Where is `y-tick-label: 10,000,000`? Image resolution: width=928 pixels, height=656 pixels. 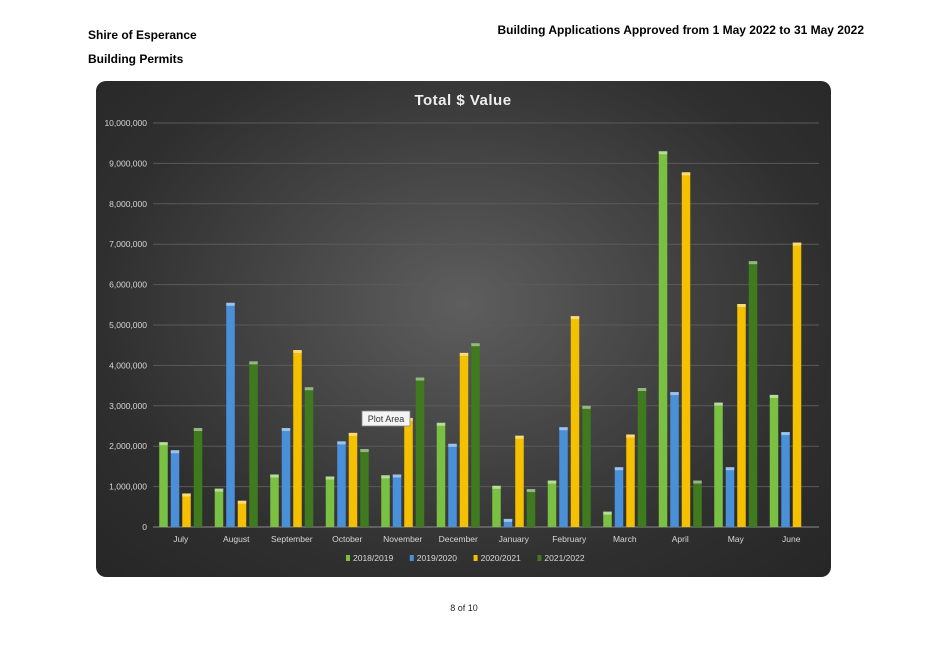 y-tick-label: 10,000,000 is located at coordinates (125, 123).